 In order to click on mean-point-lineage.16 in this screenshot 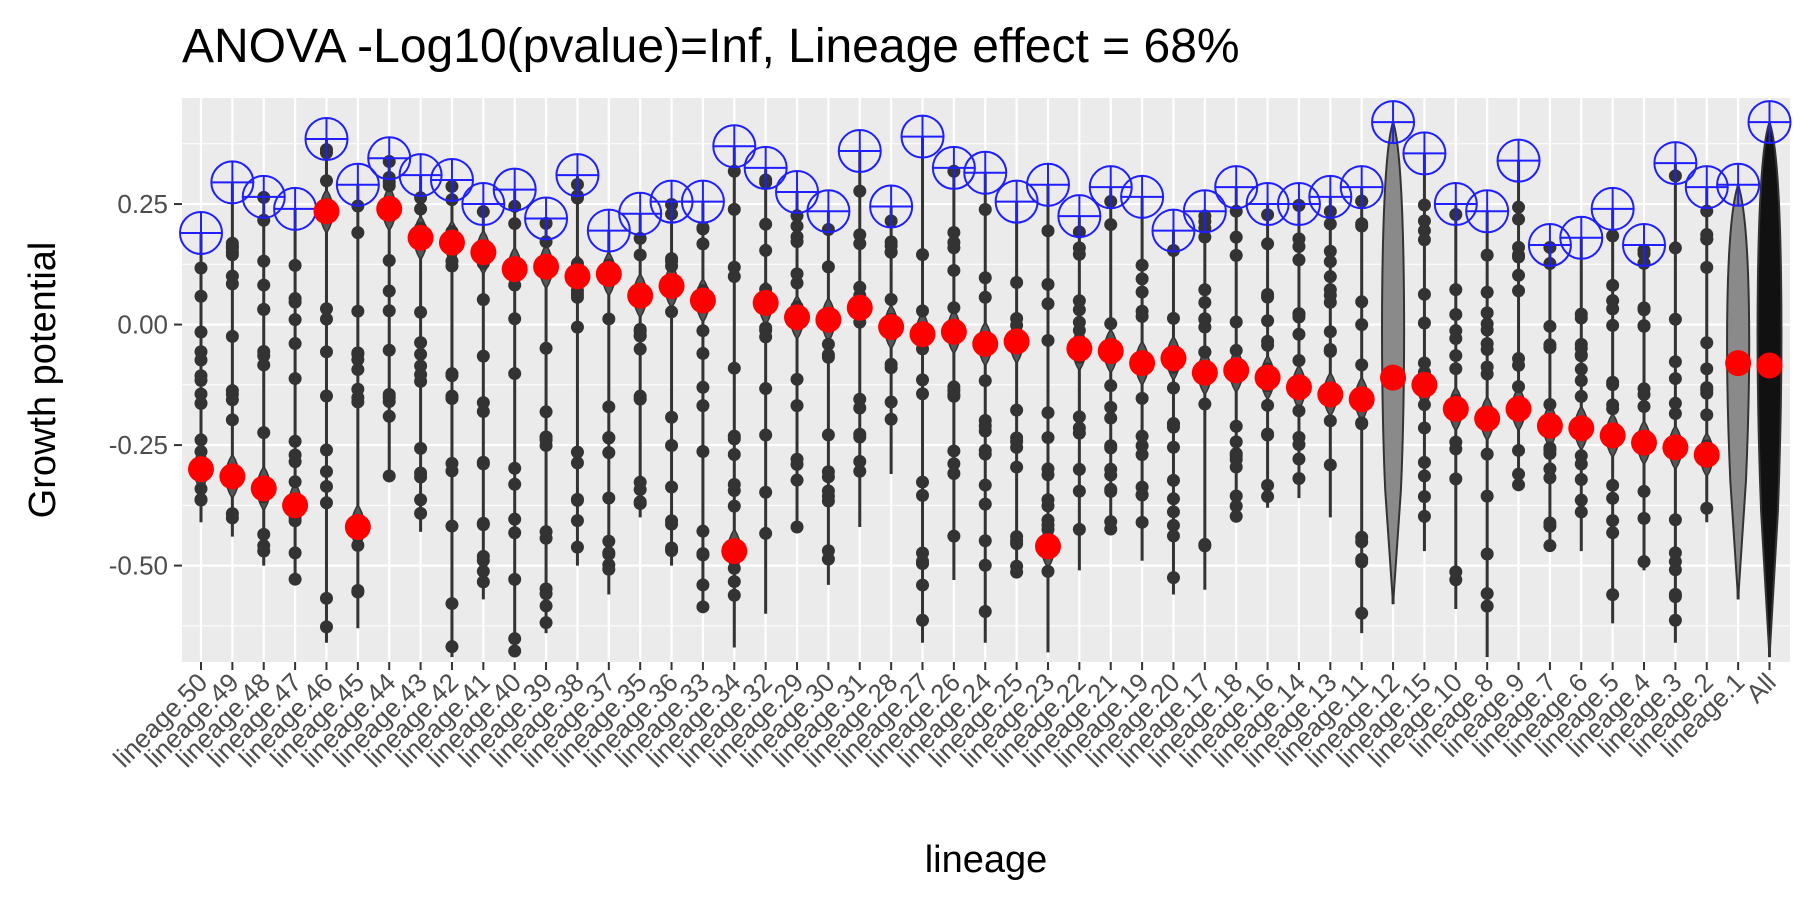, I will do `click(1267, 377)`.